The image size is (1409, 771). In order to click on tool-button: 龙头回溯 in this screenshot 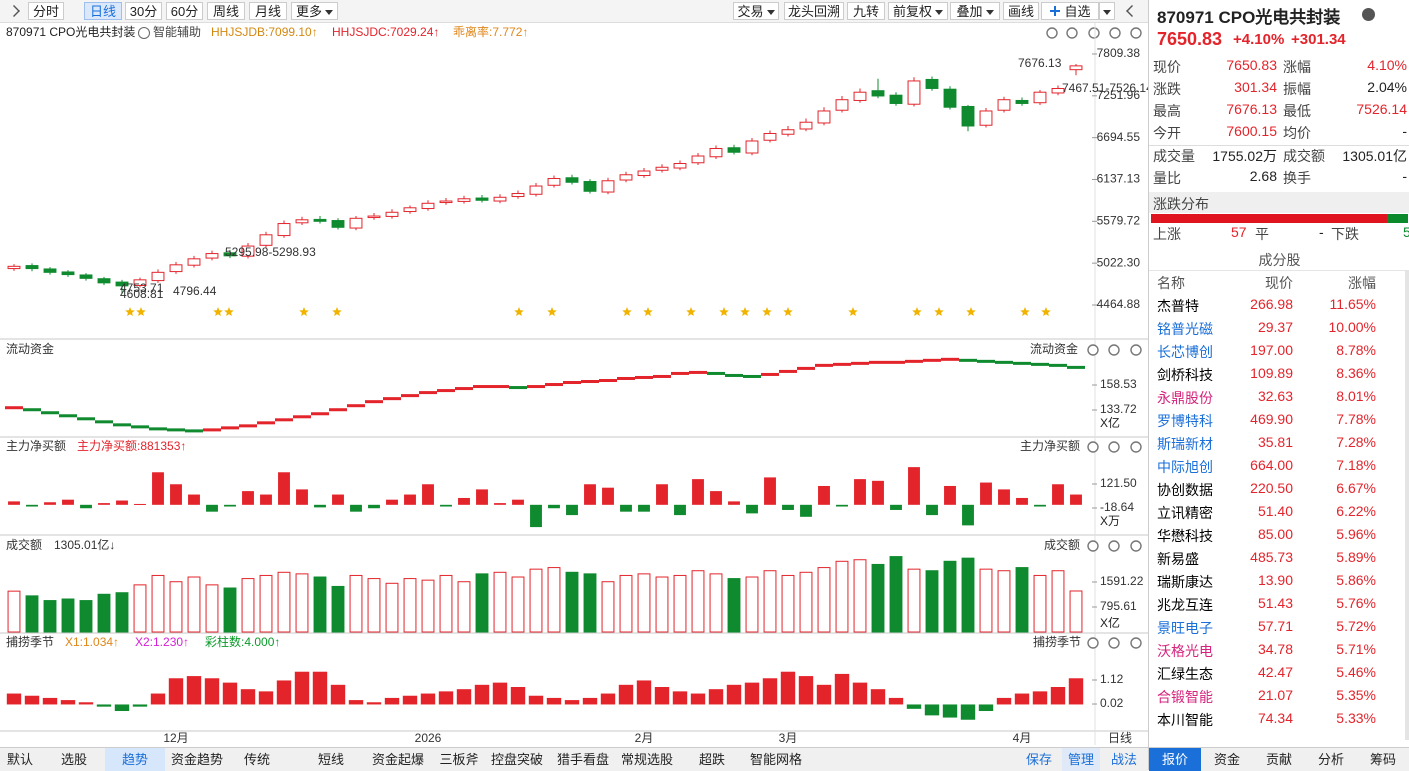, I will do `click(814, 11)`.